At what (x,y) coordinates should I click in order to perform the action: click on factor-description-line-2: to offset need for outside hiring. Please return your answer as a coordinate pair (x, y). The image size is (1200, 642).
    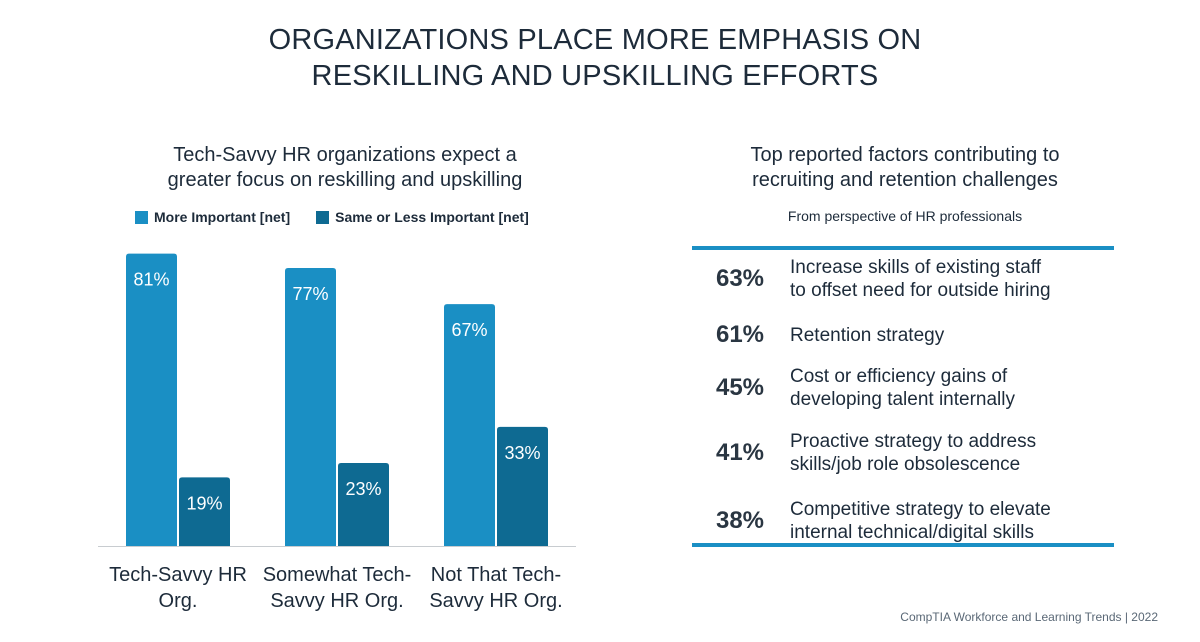
    Looking at the image, I should click on (920, 290).